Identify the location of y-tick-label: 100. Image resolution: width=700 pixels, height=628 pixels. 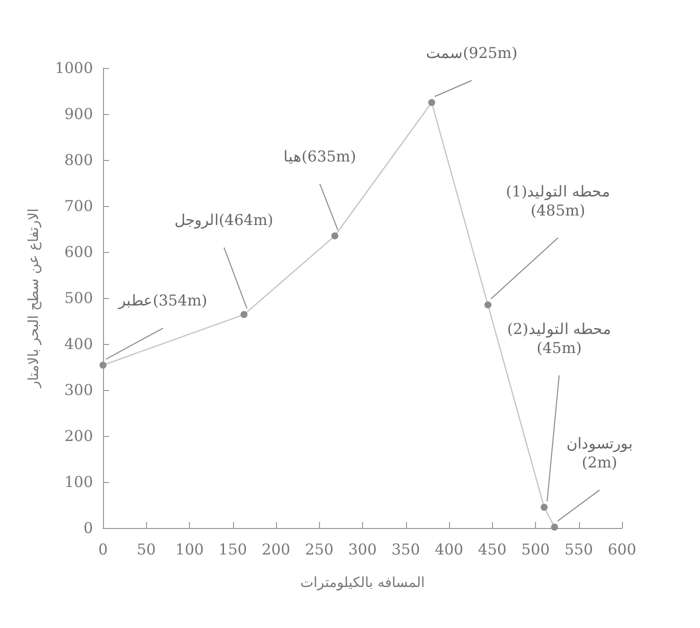
(78, 482).